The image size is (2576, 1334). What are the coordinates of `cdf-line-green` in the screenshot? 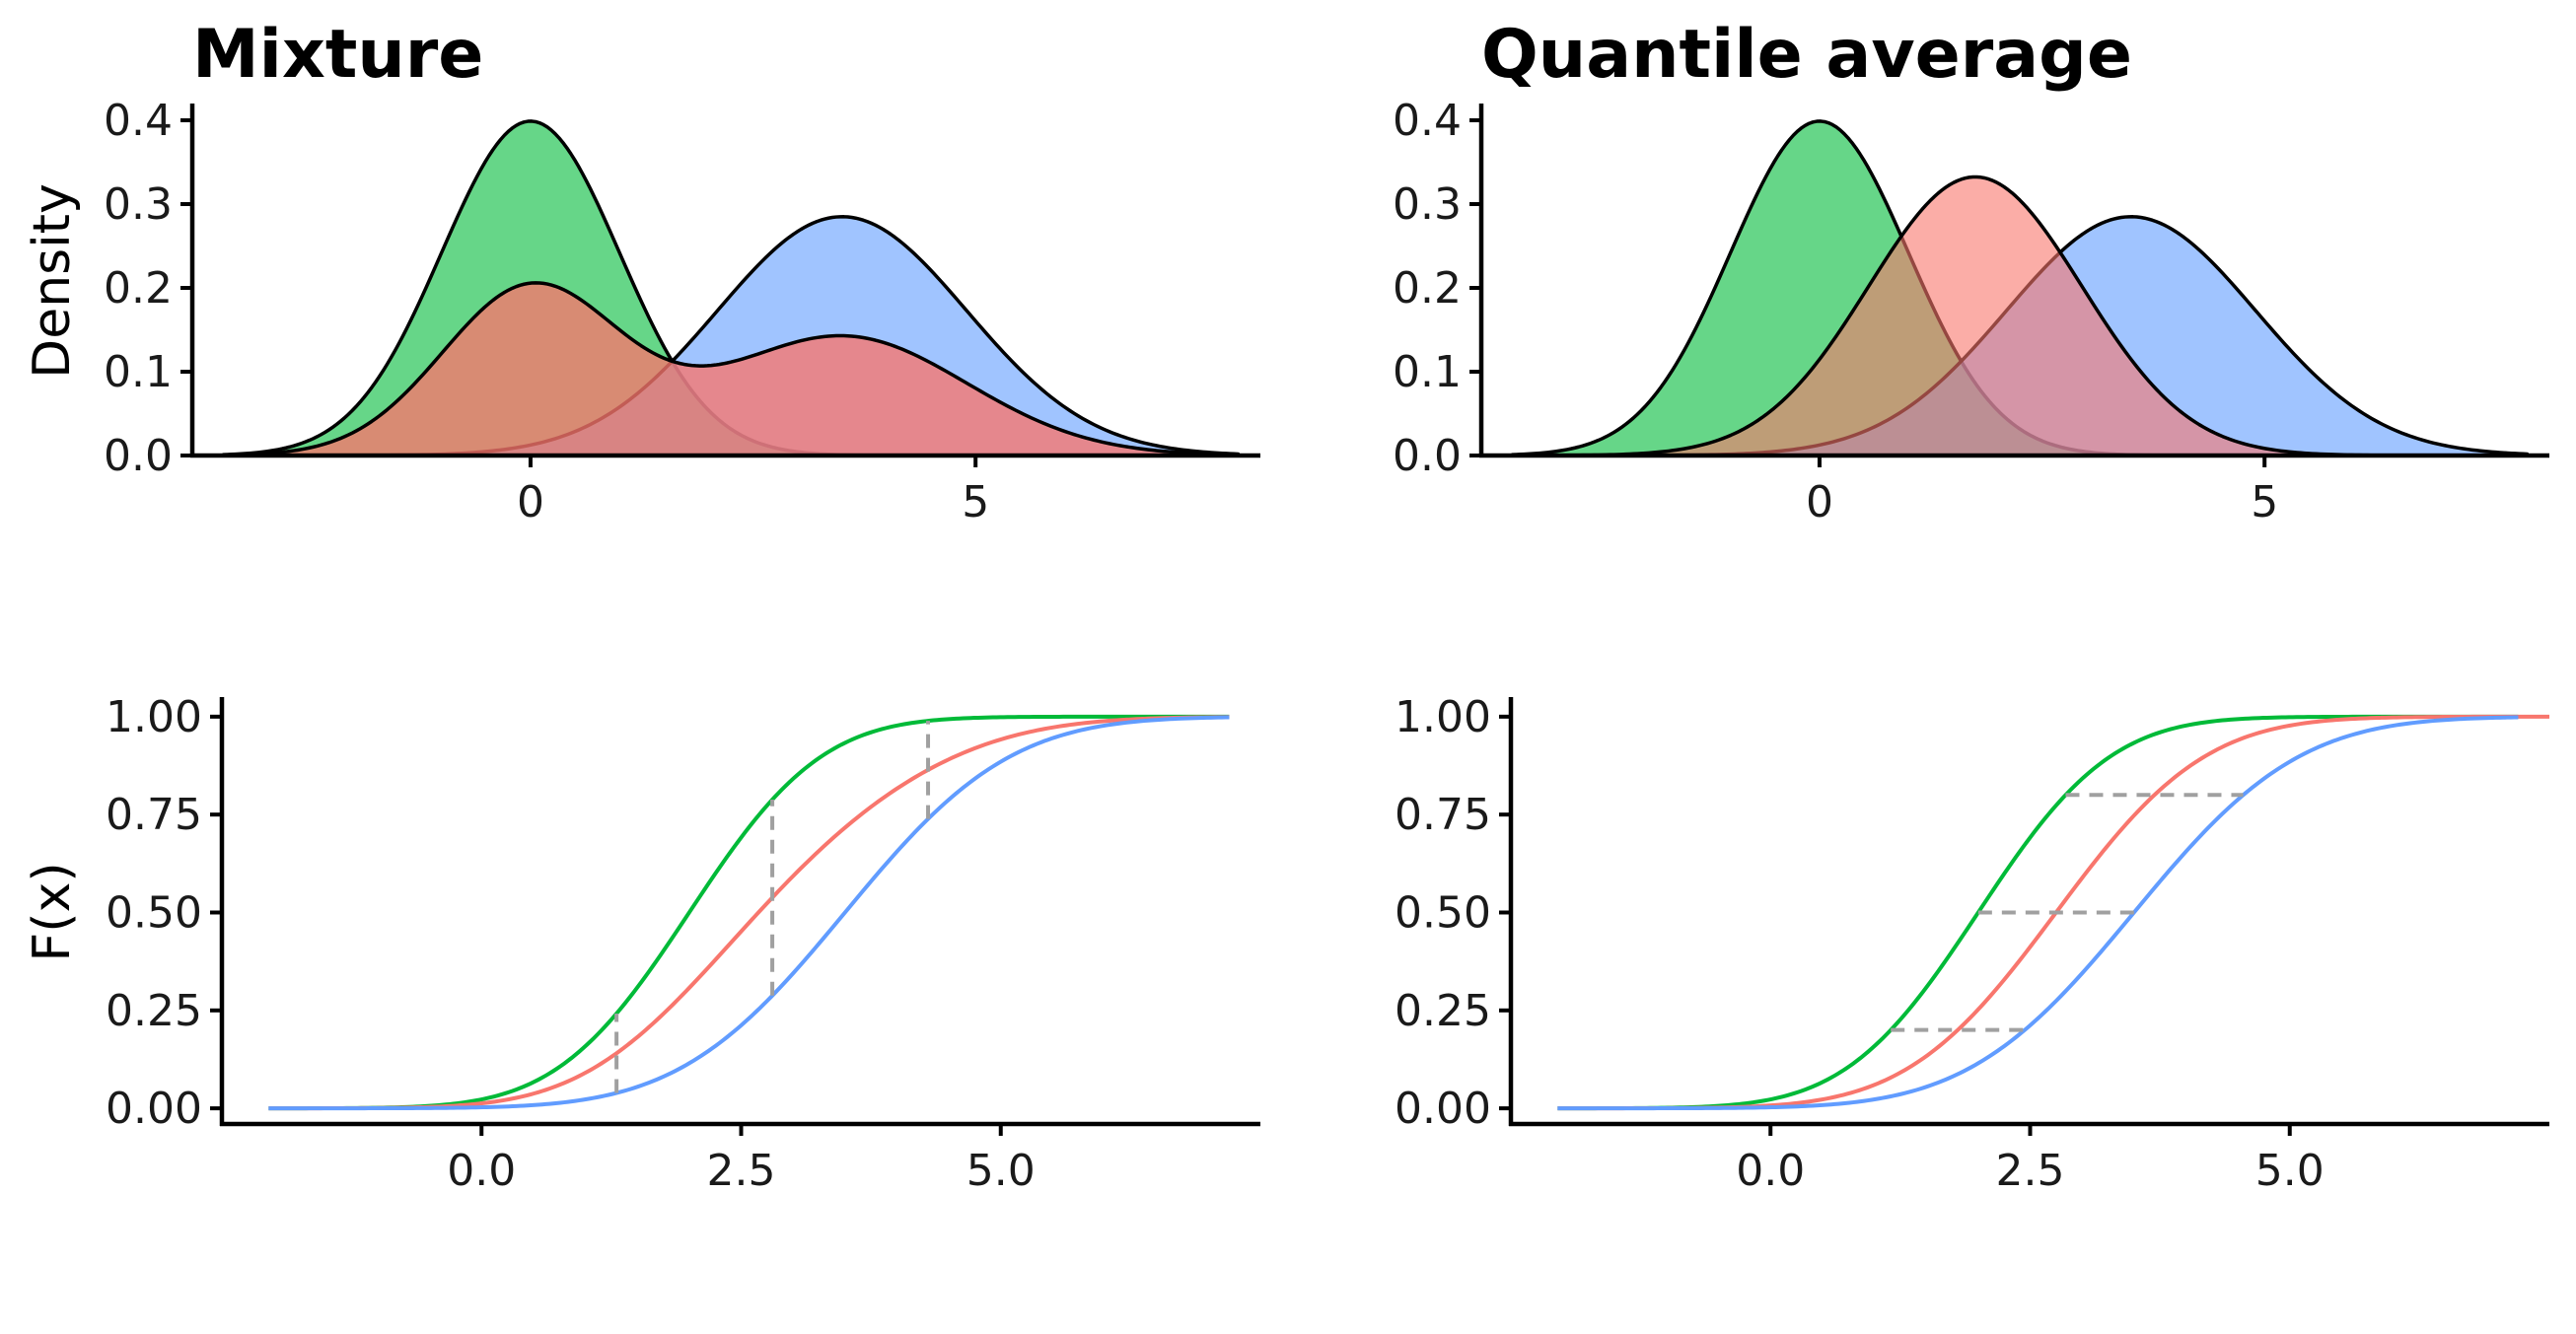 It's located at (749, 912).